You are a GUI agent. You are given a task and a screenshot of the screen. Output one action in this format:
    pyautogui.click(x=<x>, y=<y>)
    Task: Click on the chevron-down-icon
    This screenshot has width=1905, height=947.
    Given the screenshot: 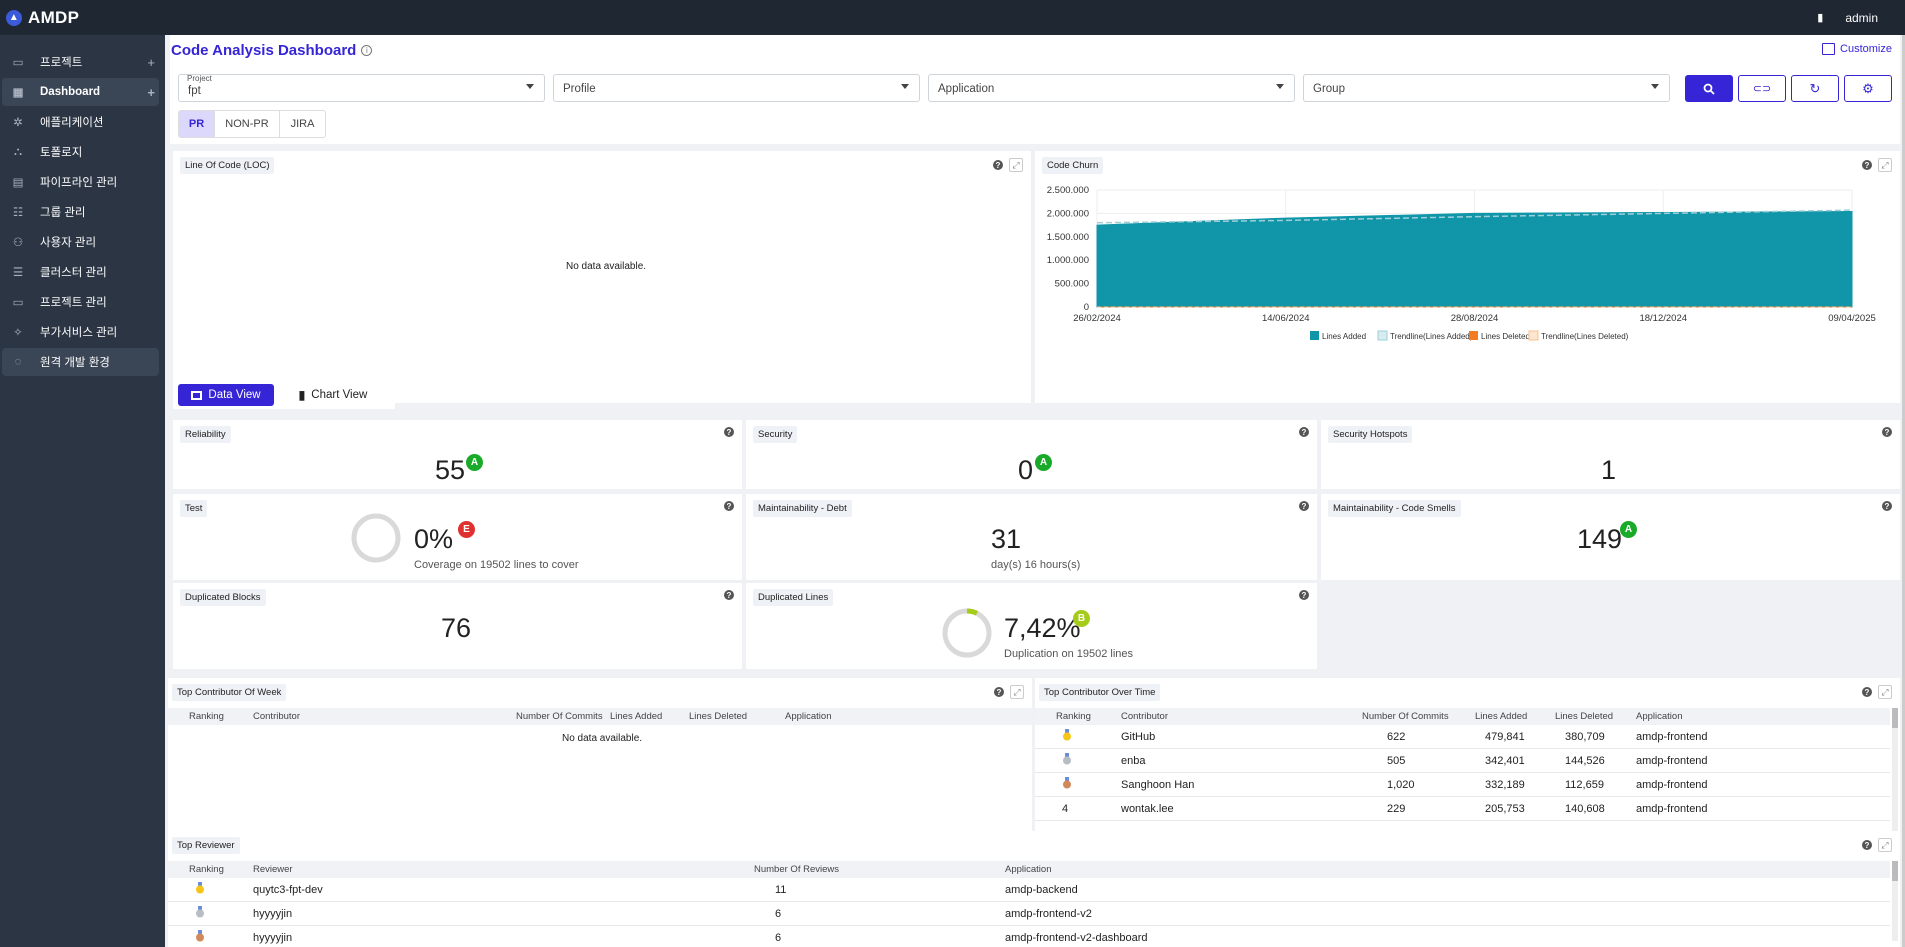 What is the action you would take?
    pyautogui.click(x=1280, y=86)
    